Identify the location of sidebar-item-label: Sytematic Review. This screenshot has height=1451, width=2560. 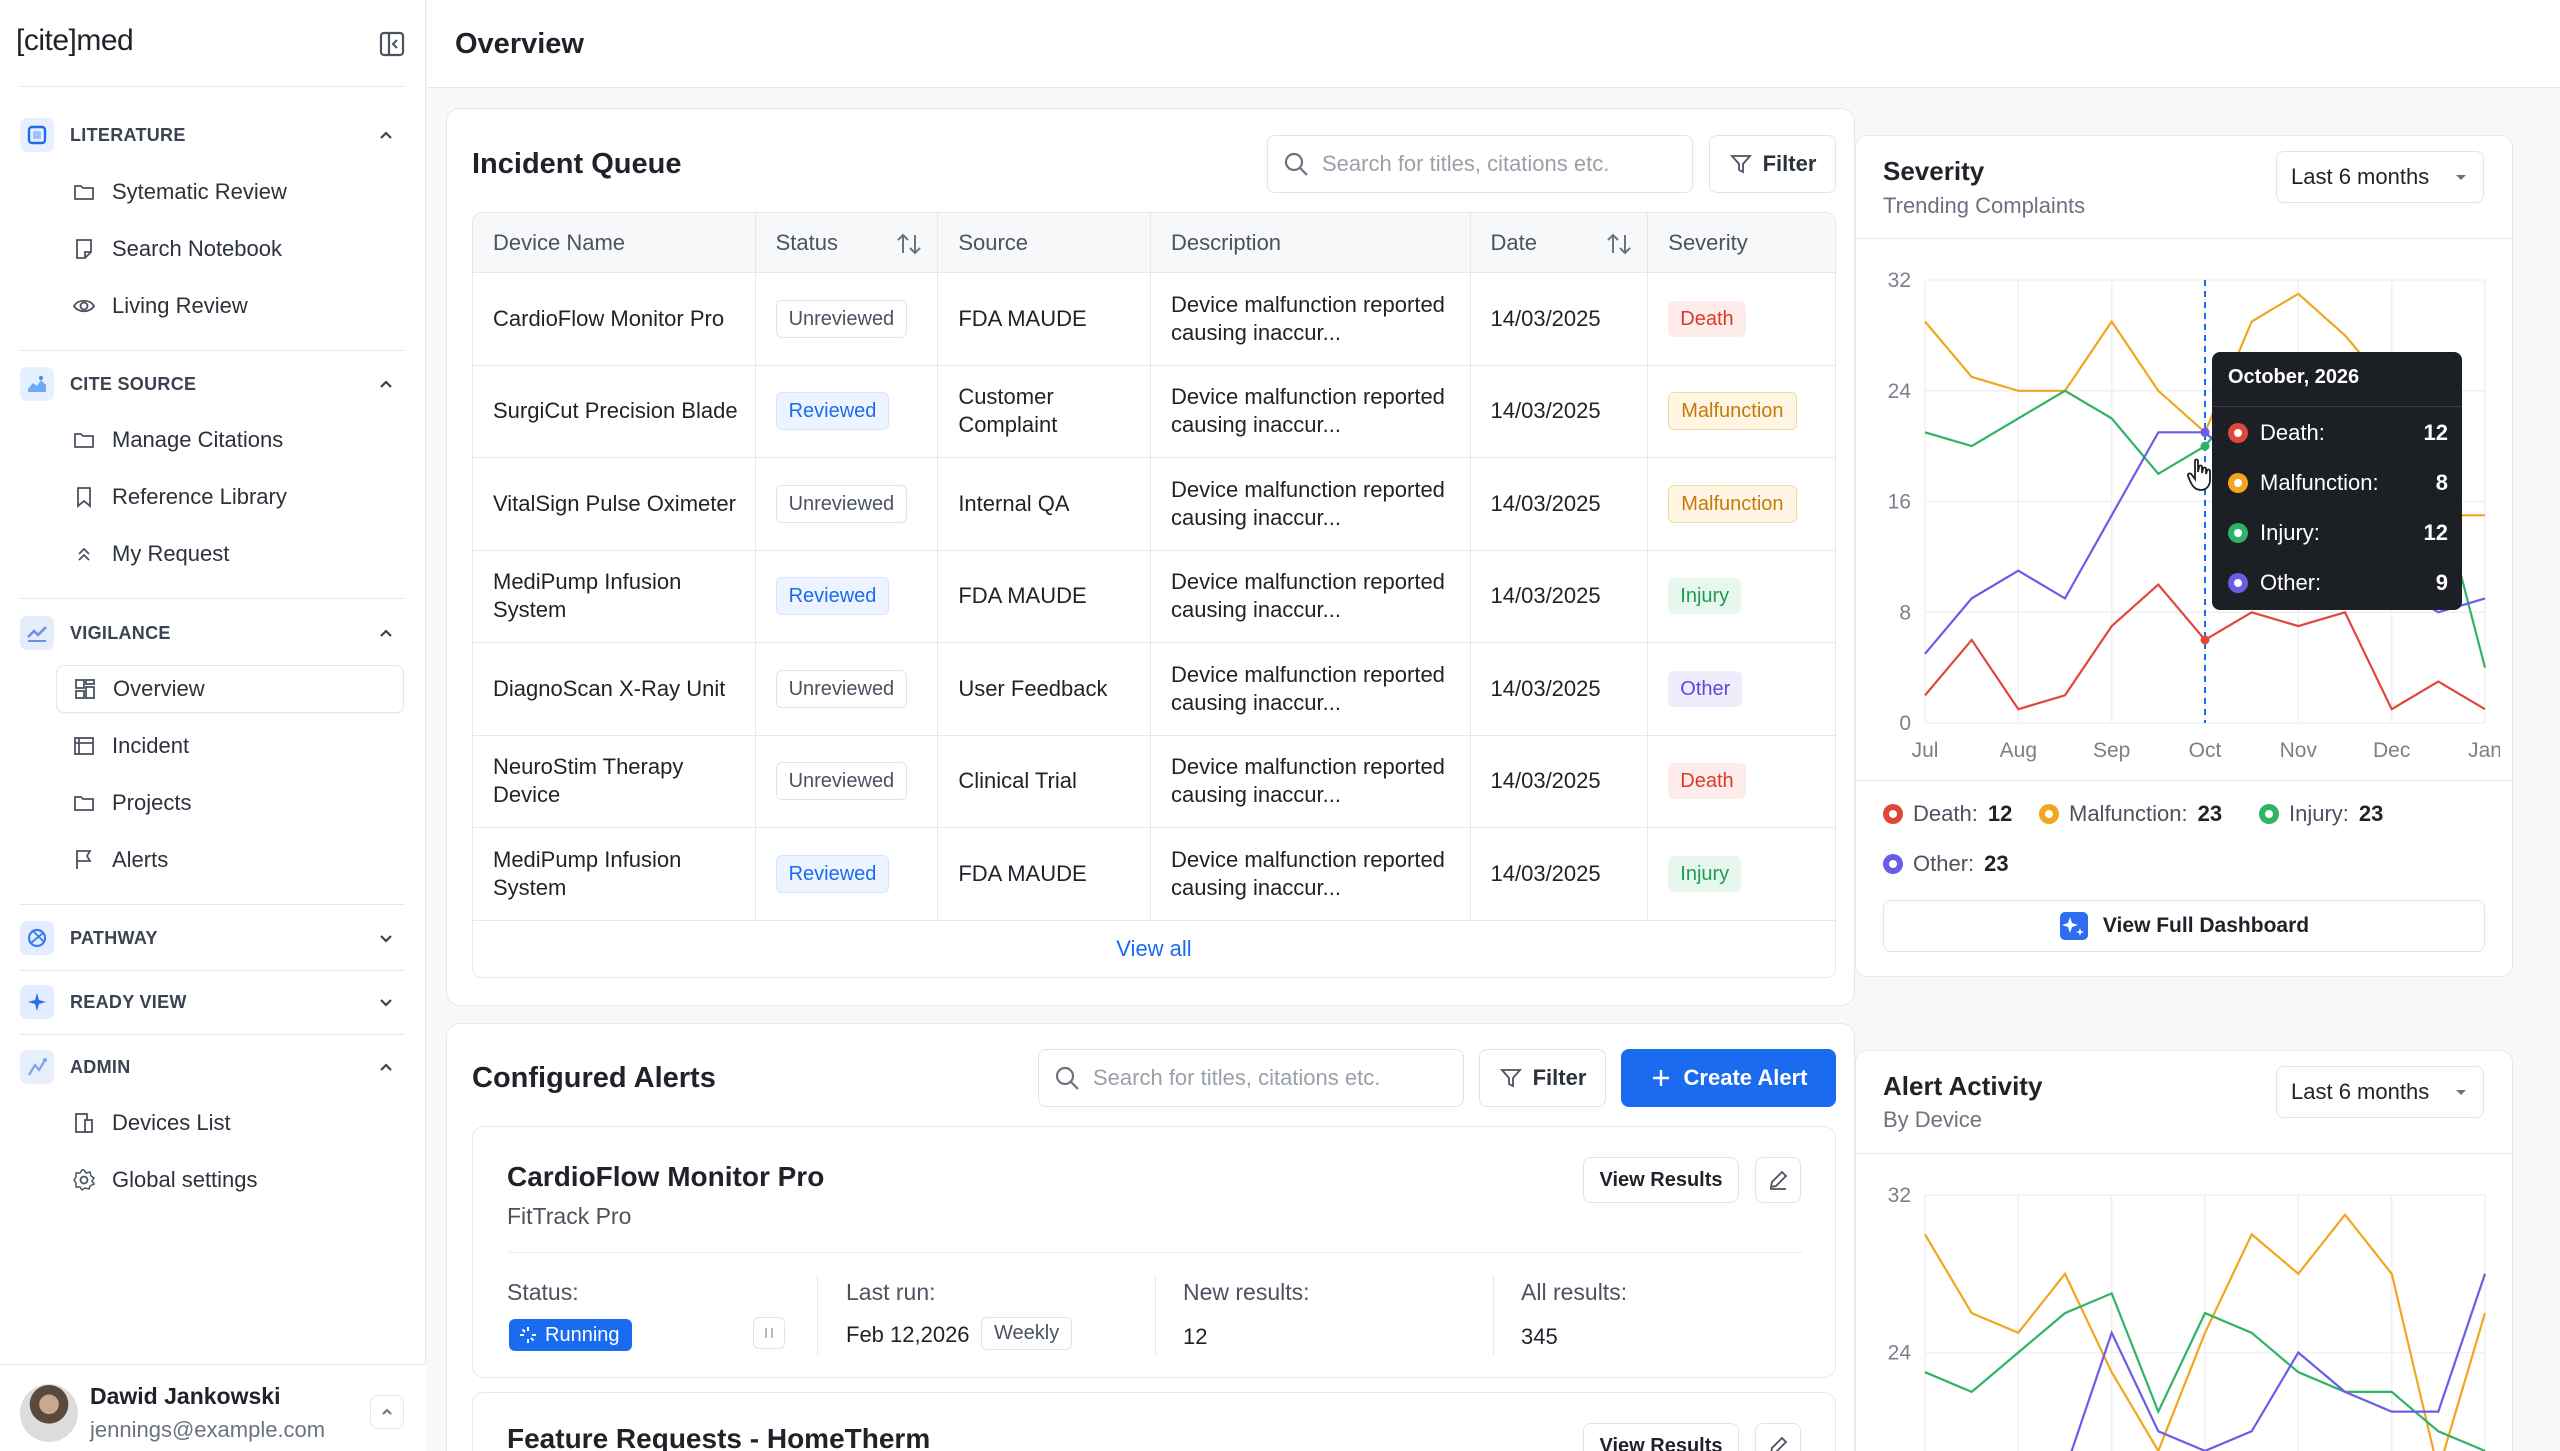
(199, 191).